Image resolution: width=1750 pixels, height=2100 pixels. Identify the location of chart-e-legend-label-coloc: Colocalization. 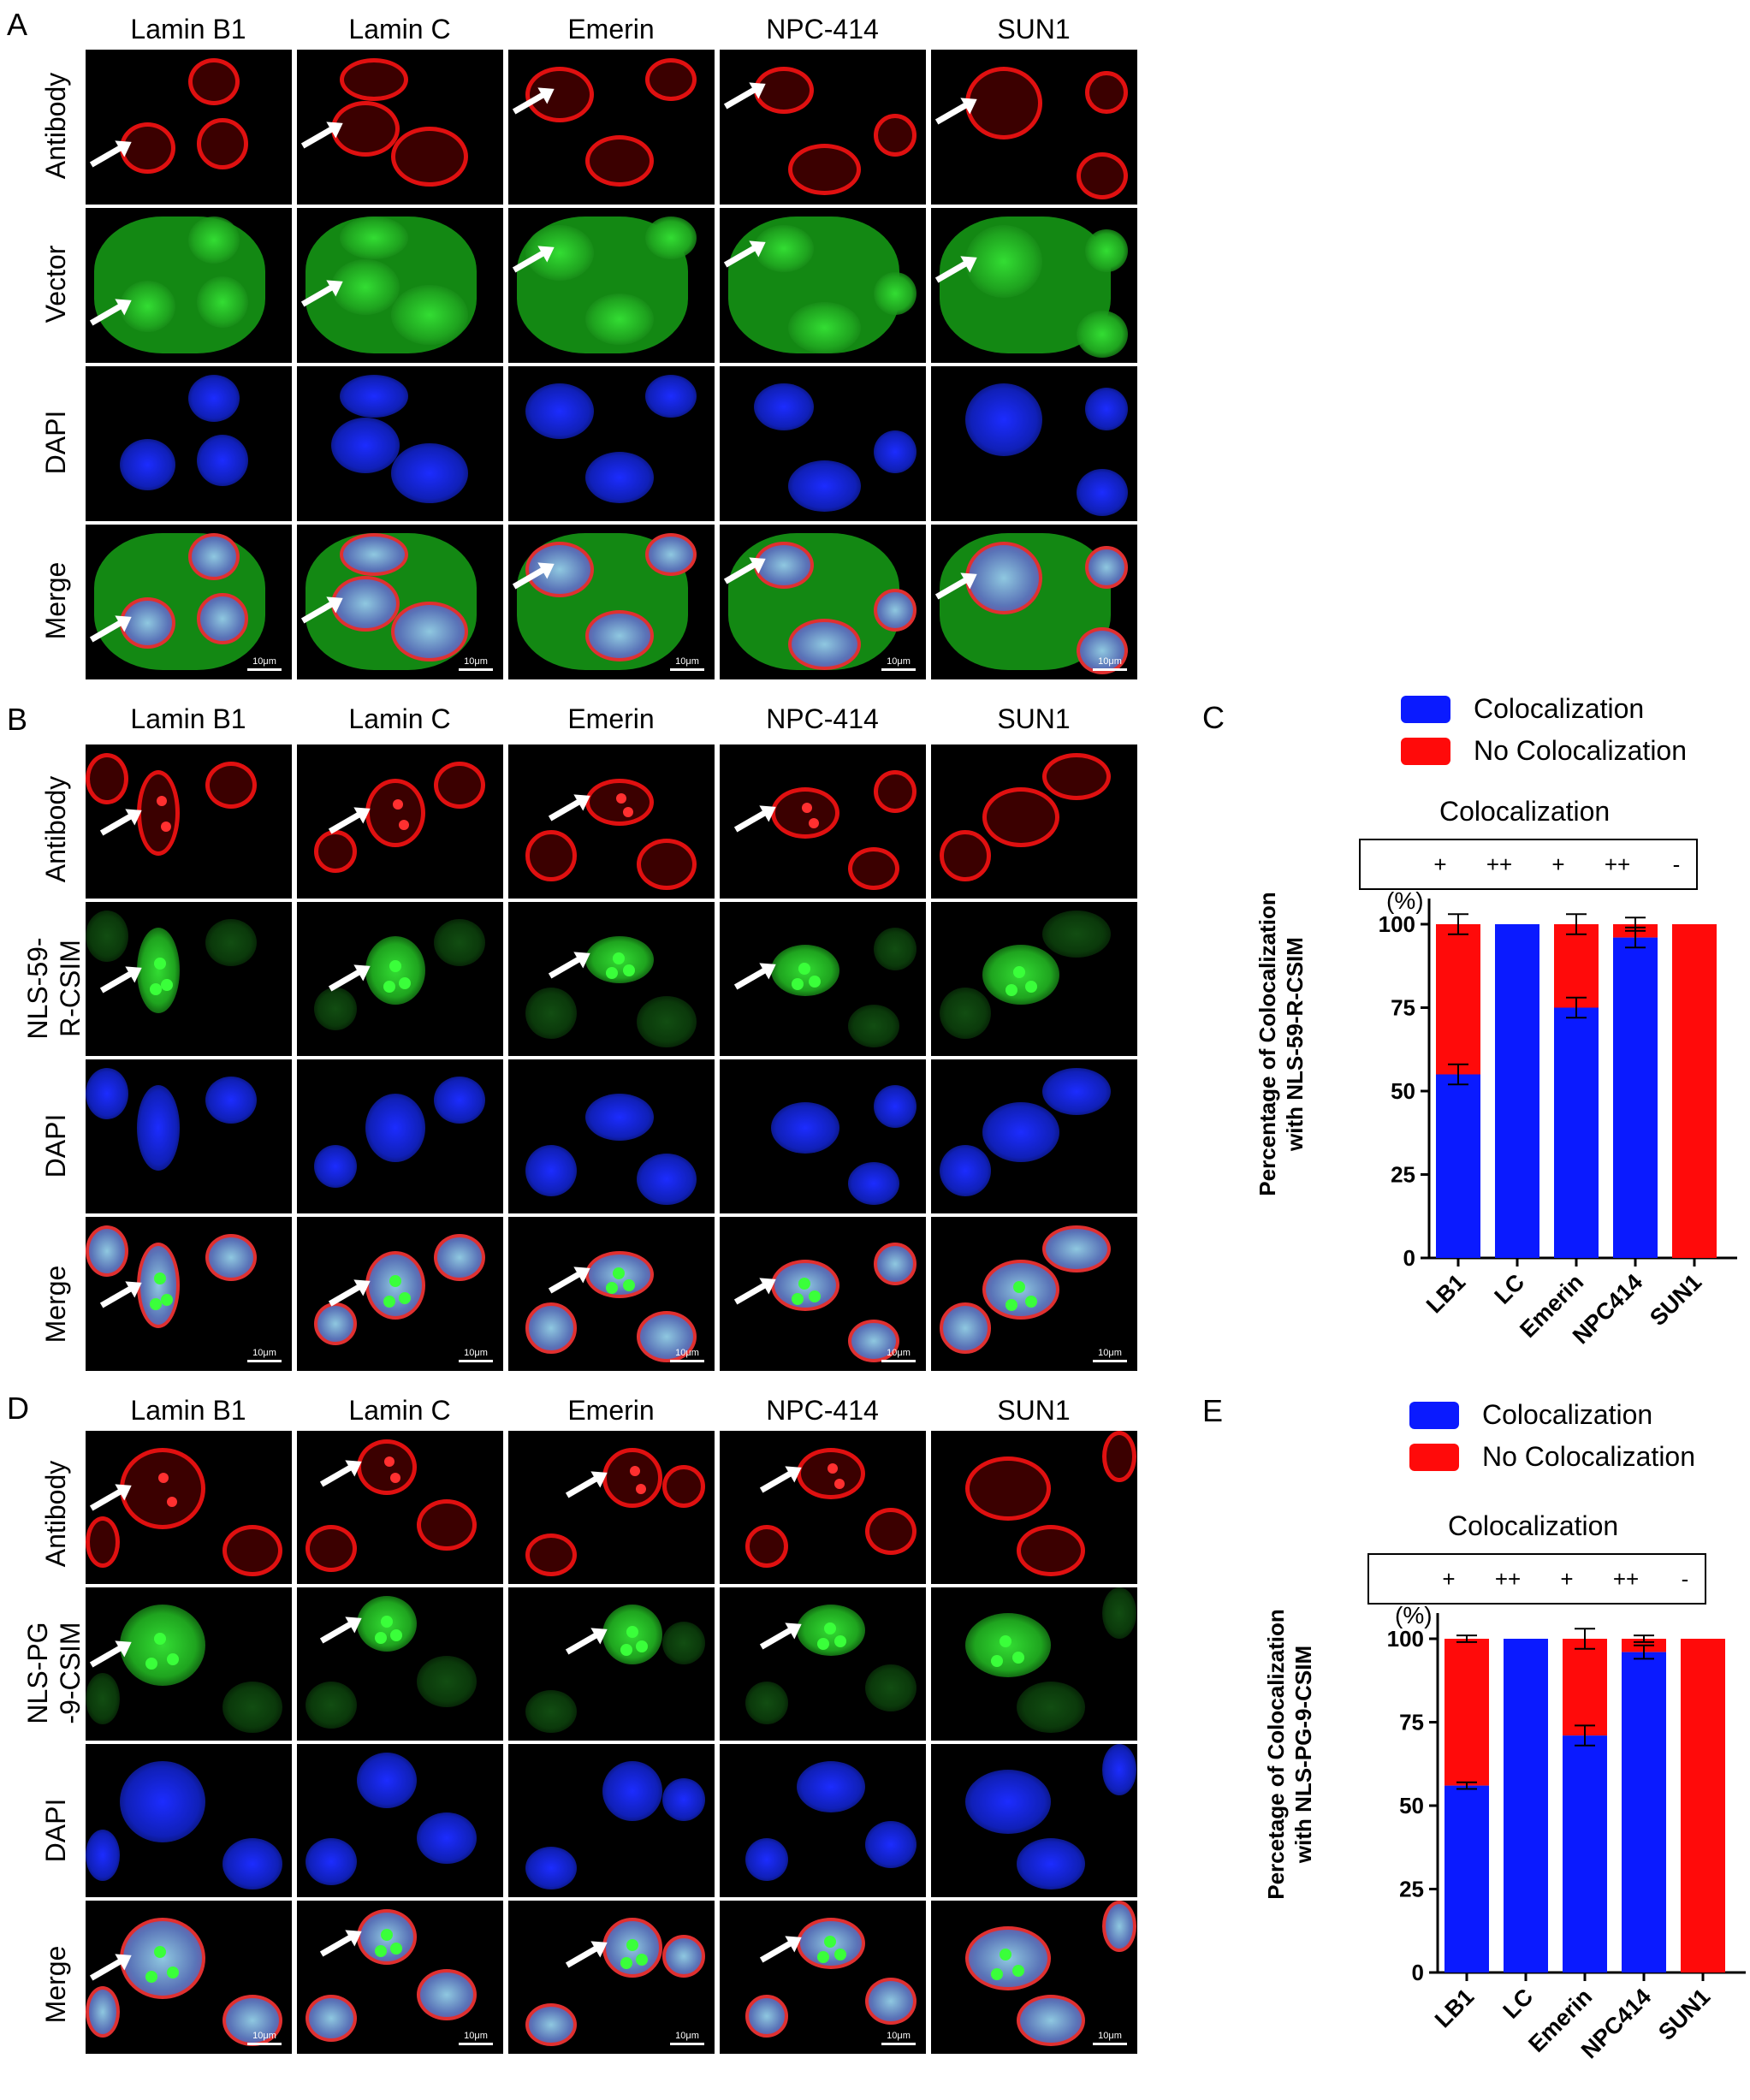
(1567, 1414).